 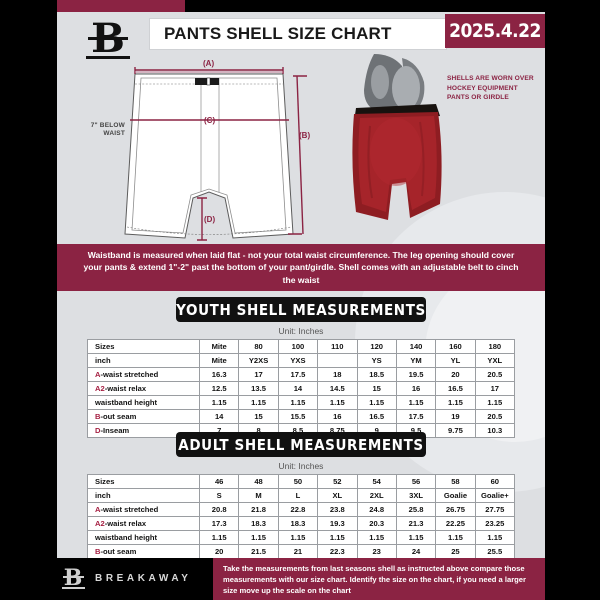 I want to click on table-cell: 180, so click(x=495, y=346).